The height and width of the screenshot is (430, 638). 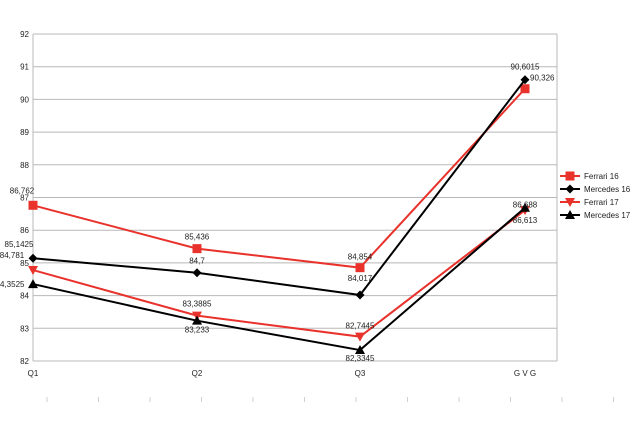 What do you see at coordinates (601, 176) in the screenshot?
I see `legend-label: Ferrari 16` at bounding box center [601, 176].